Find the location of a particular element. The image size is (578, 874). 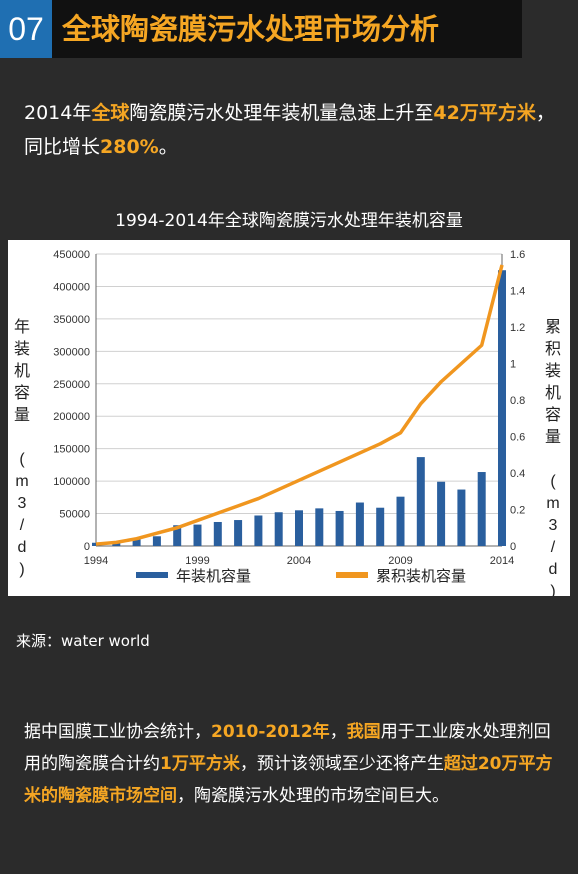

footer-highlight: 1万平方米 is located at coordinates (200, 764).